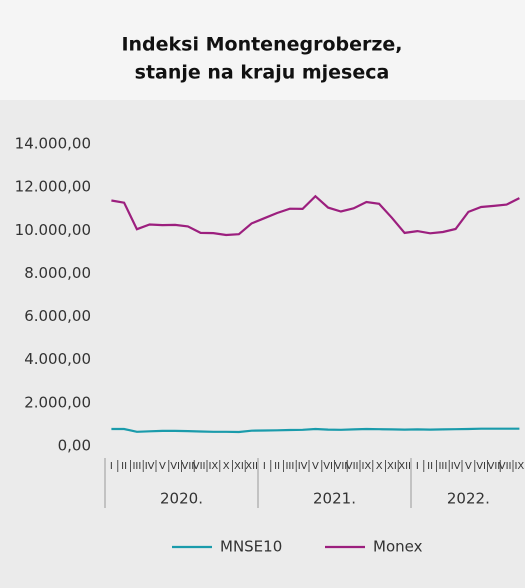  I want to click on y-tick-label: 2.000,00, so click(57, 402).